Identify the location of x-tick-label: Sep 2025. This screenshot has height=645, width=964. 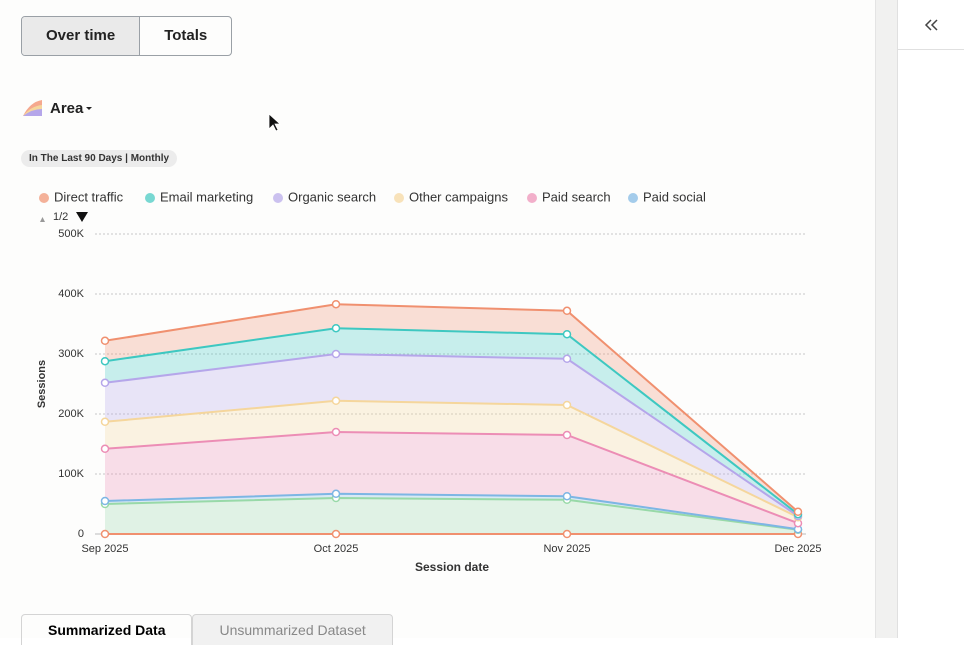
(104, 549).